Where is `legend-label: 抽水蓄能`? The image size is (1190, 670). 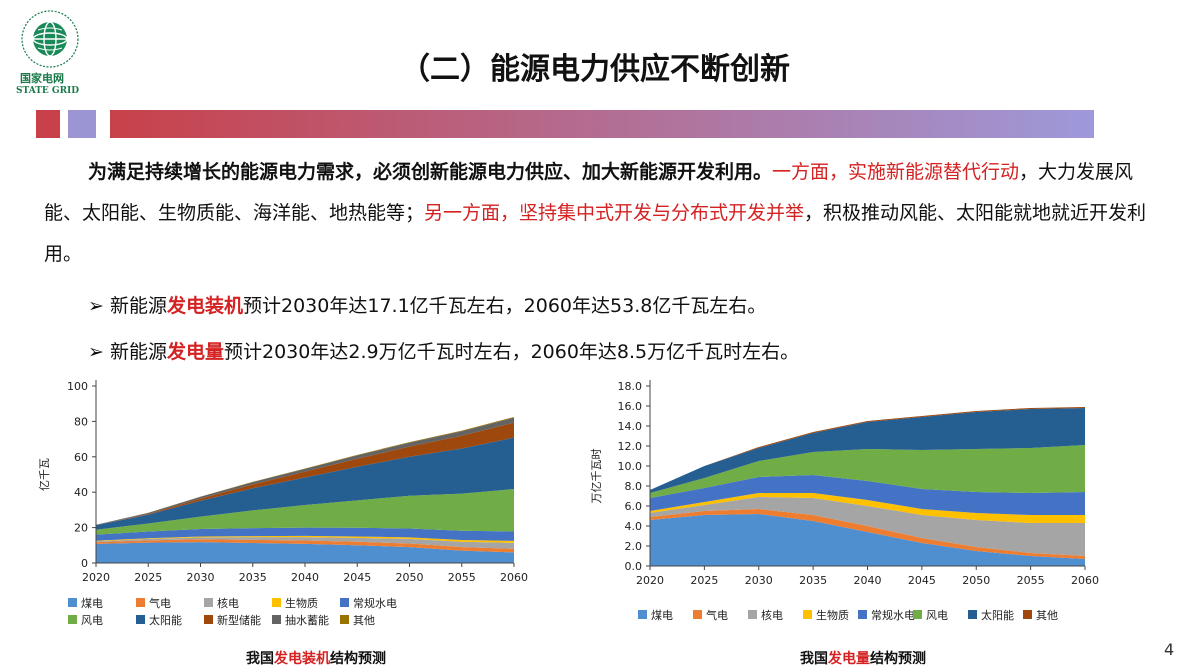 legend-label: 抽水蓄能 is located at coordinates (307, 620).